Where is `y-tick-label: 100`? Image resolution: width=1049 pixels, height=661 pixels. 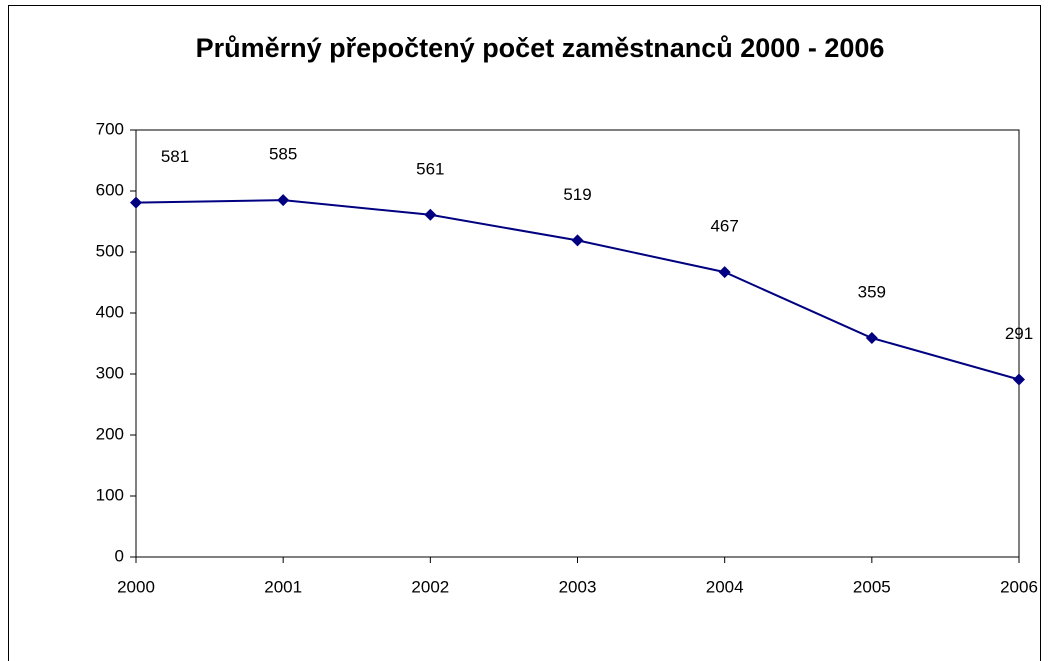 y-tick-label: 100 is located at coordinates (110, 494).